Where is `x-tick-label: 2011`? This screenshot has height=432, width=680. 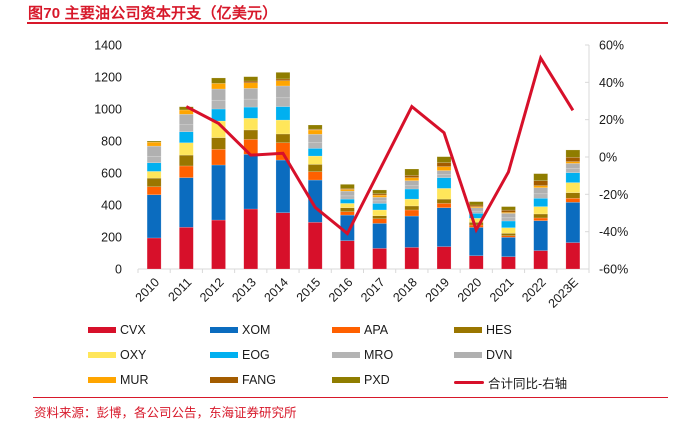
x-tick-label: 2011 is located at coordinates (180, 289).